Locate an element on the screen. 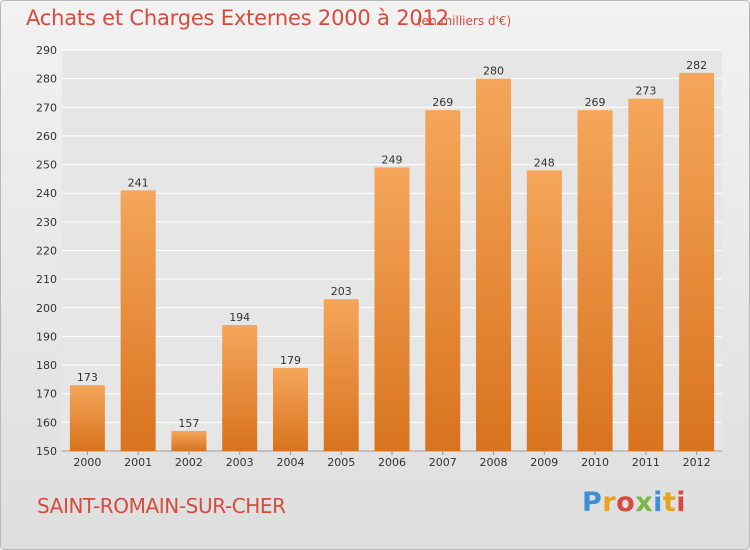 Image resolution: width=750 pixels, height=550 pixels. x-tick-label-2006: 2006 is located at coordinates (392, 462).